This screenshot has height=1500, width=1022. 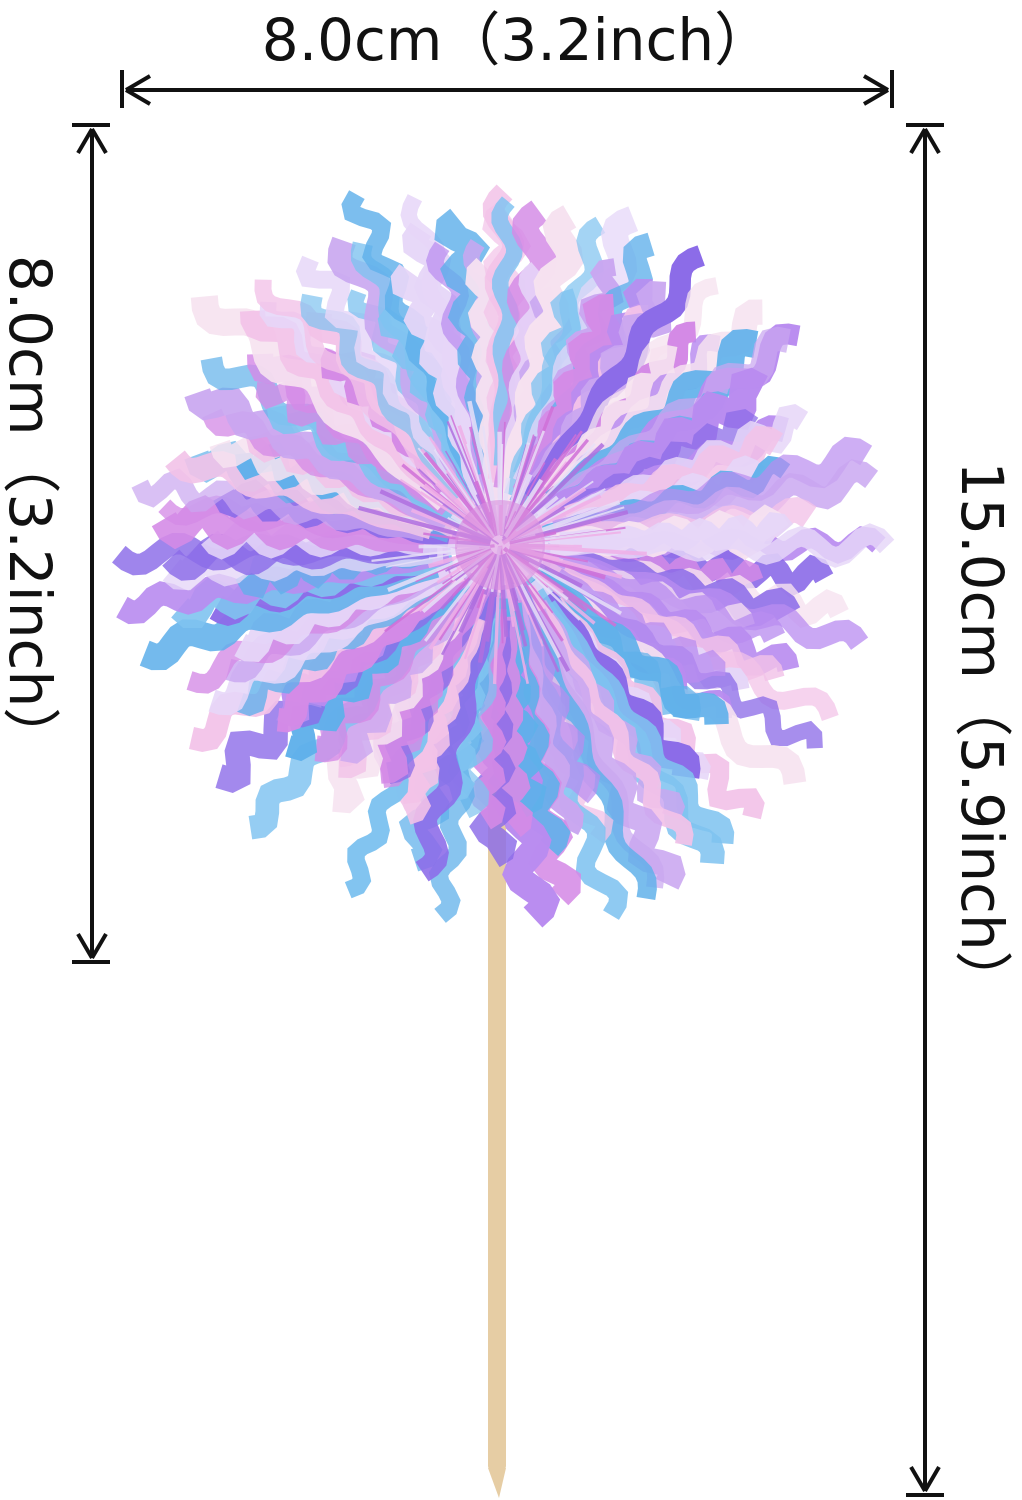 I want to click on head-height-dimension: 8.0cm（3.2inch）, so click(x=55, y=543).